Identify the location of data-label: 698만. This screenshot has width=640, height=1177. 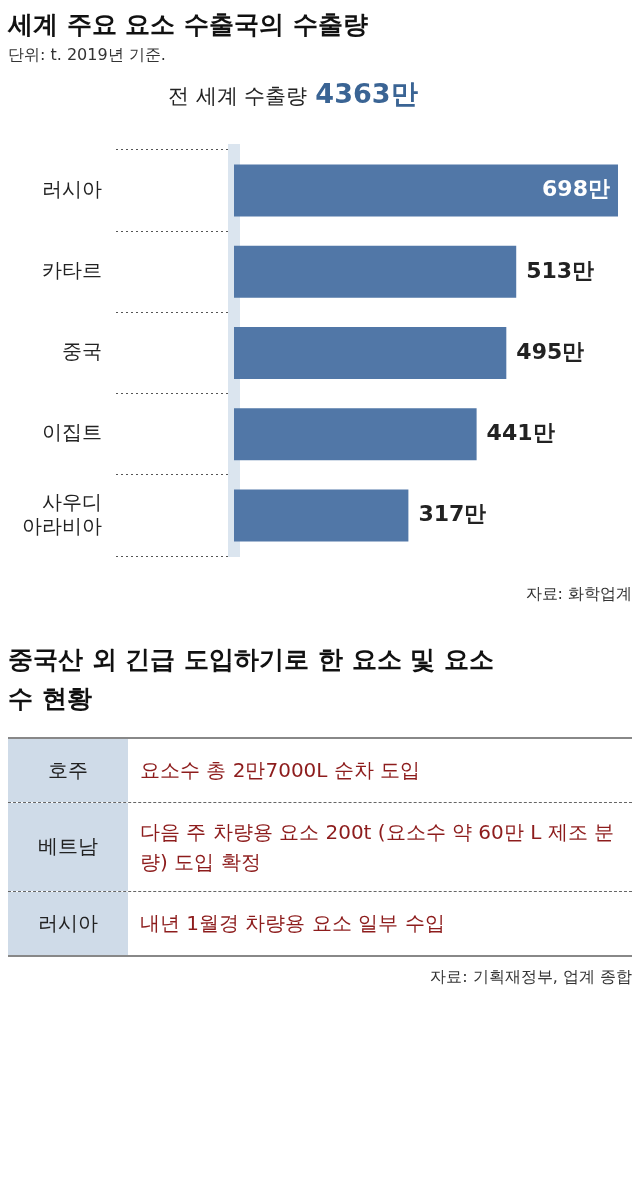
(576, 189).